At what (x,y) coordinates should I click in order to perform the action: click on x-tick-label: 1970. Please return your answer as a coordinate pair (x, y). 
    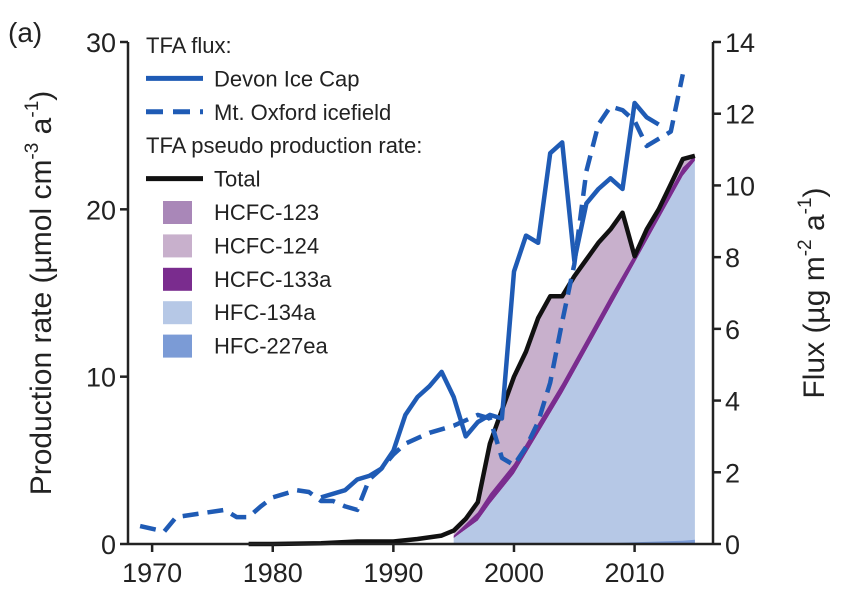
    Looking at the image, I should click on (152, 573).